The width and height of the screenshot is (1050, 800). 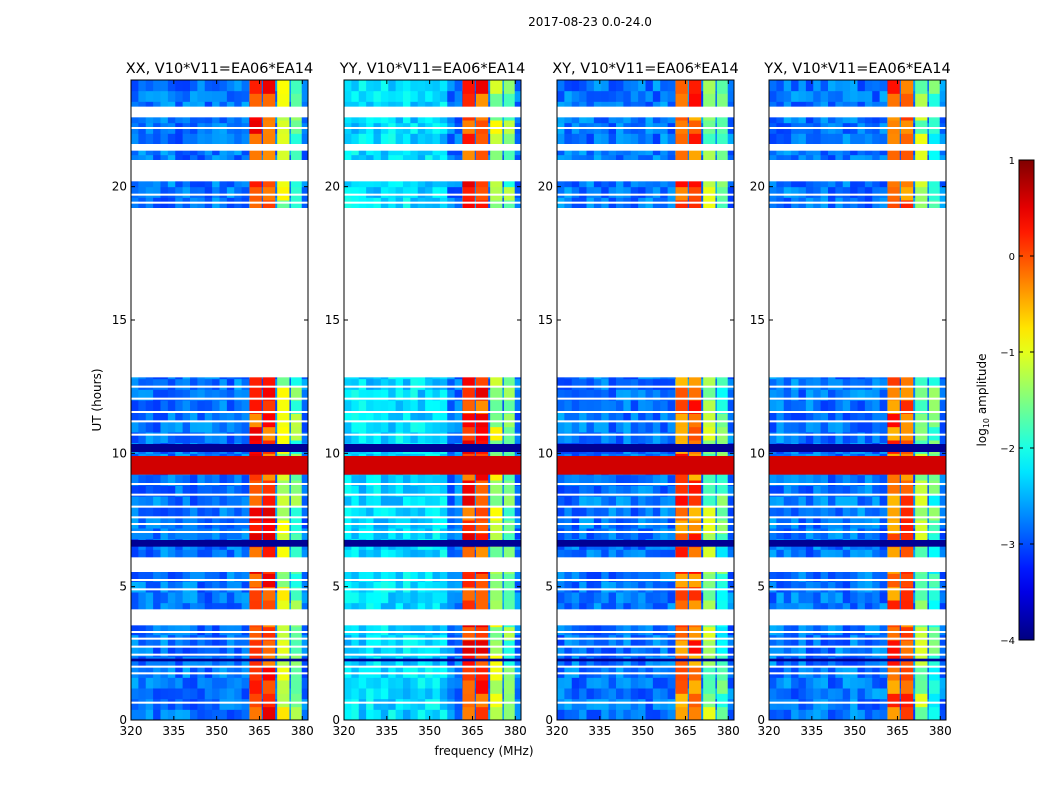 What do you see at coordinates (432, 69) in the screenshot?
I see `panel-title: YY, V10*V11=EA06*EA14` at bounding box center [432, 69].